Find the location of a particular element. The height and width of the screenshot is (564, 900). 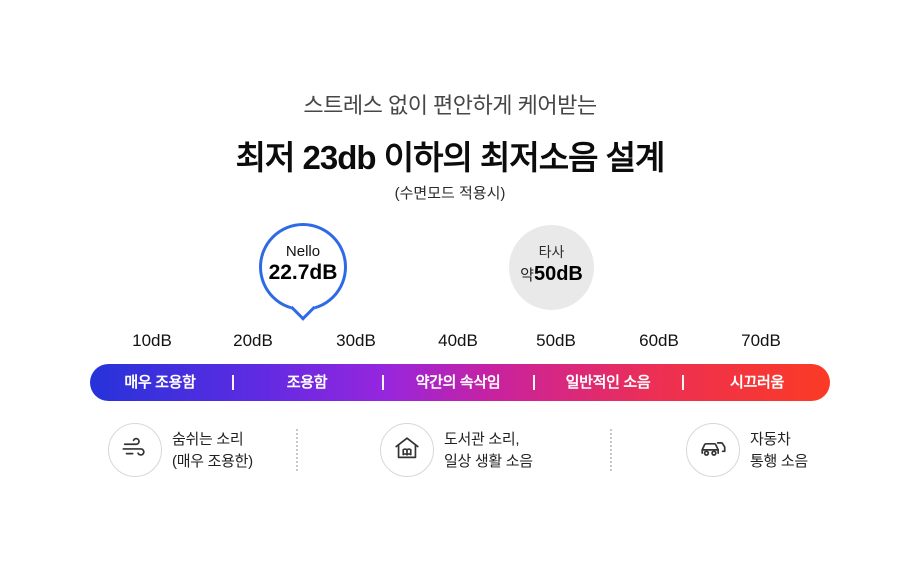

legend-line: 자동차 is located at coordinates (770, 439).